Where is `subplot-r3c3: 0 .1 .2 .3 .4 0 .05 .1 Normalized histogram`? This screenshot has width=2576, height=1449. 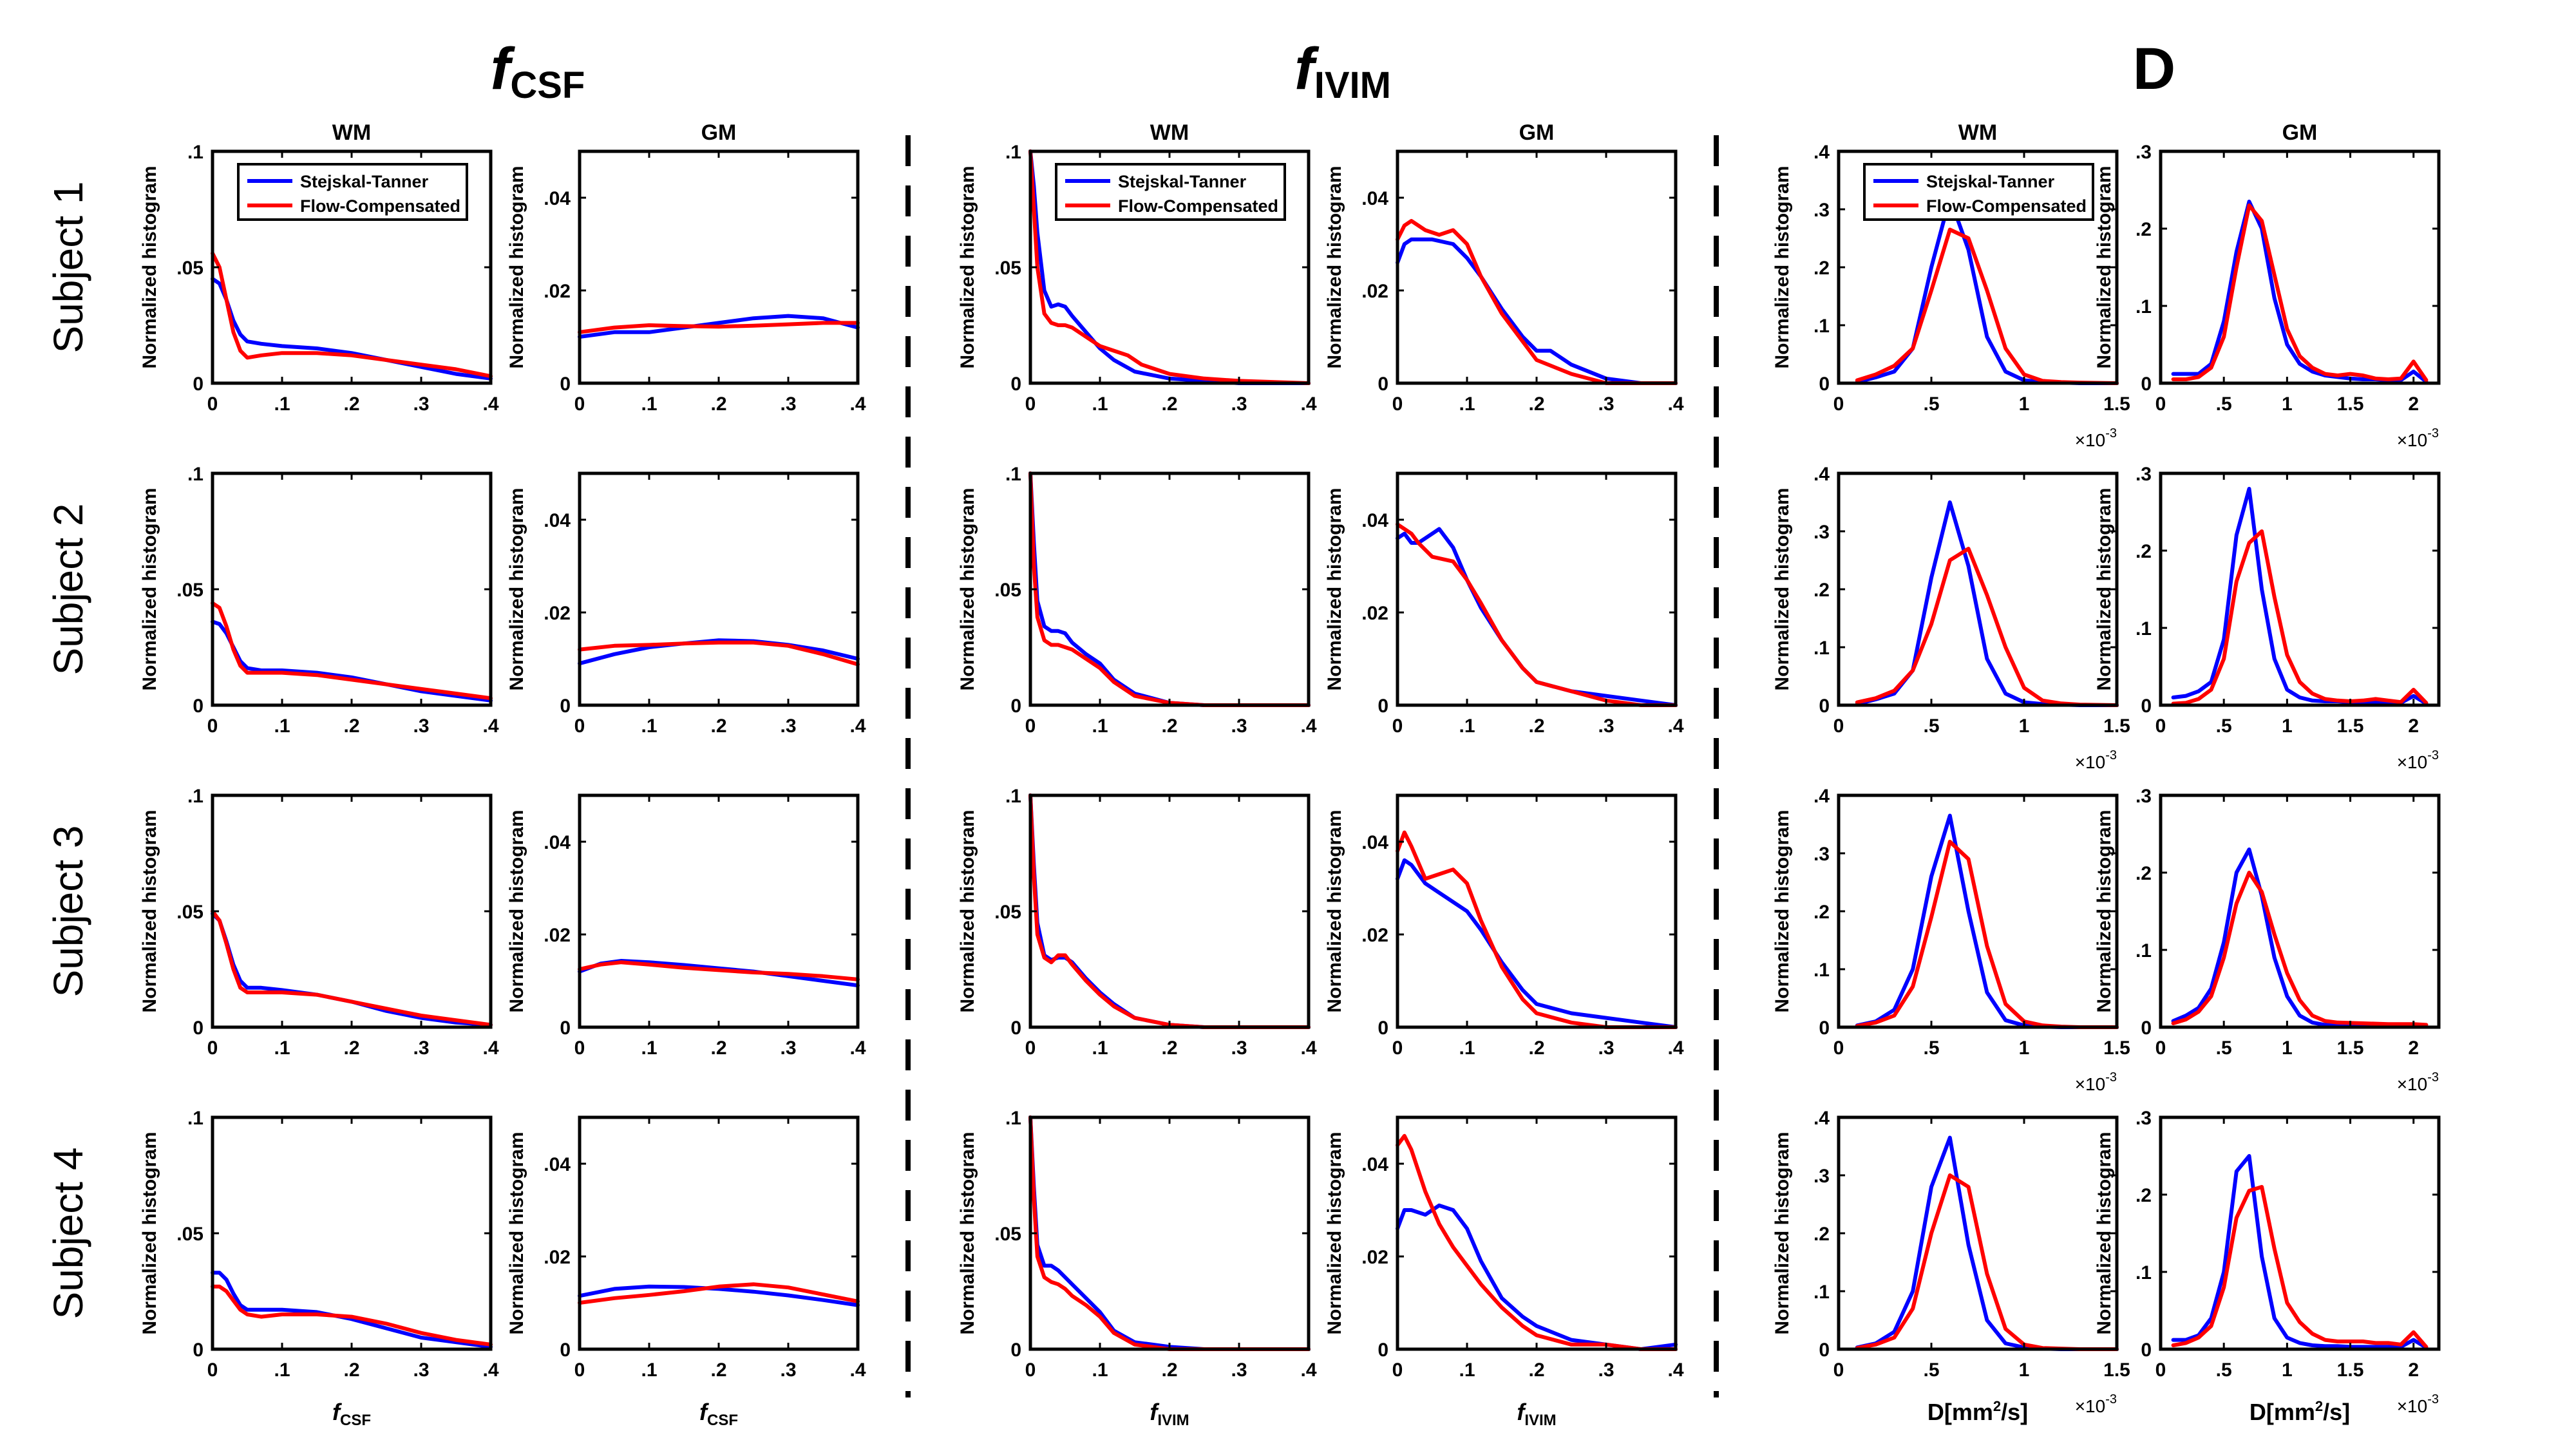
subplot-r3c3: 0 .1 .2 .3 .4 0 .05 .1 Normalized histogram is located at coordinates (1137, 922).